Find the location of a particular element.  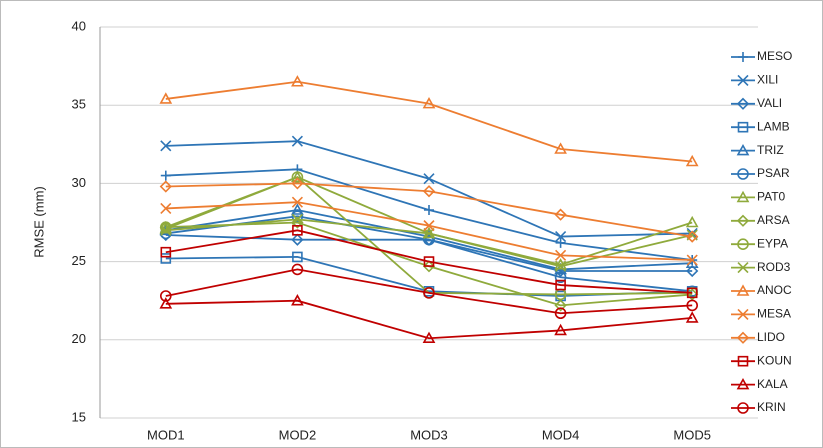

legend-label: MESO is located at coordinates (774, 56).